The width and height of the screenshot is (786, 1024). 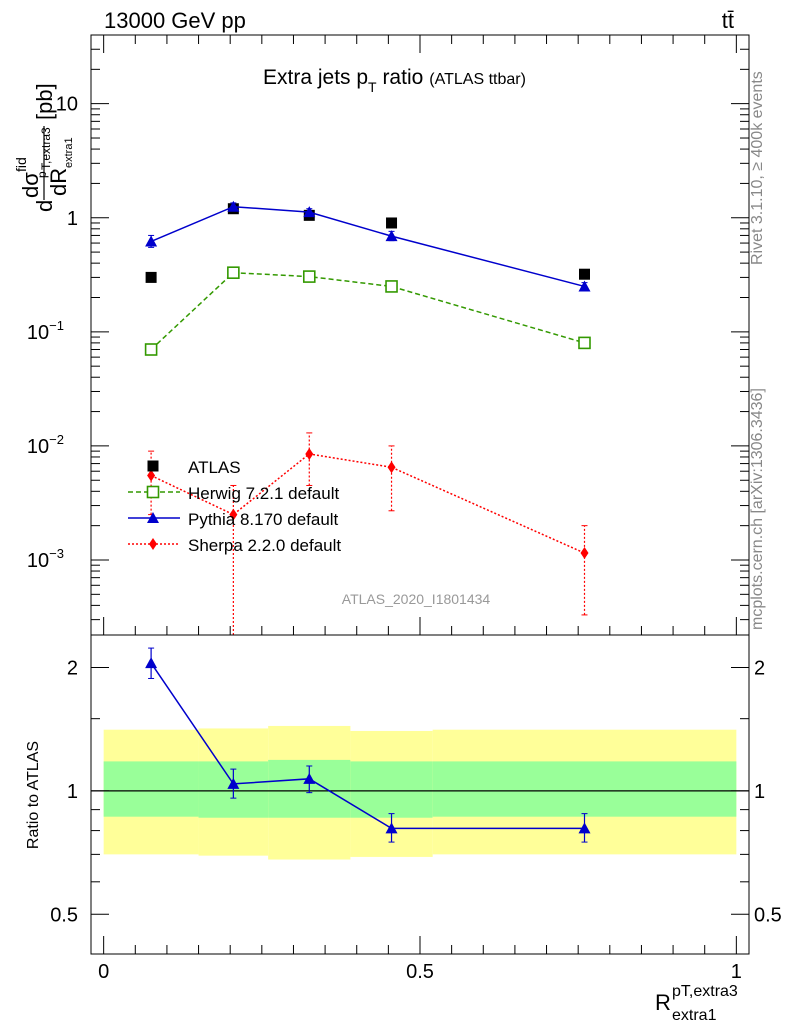 I want to click on main-y-tick-label: 1, so click(x=72, y=219).